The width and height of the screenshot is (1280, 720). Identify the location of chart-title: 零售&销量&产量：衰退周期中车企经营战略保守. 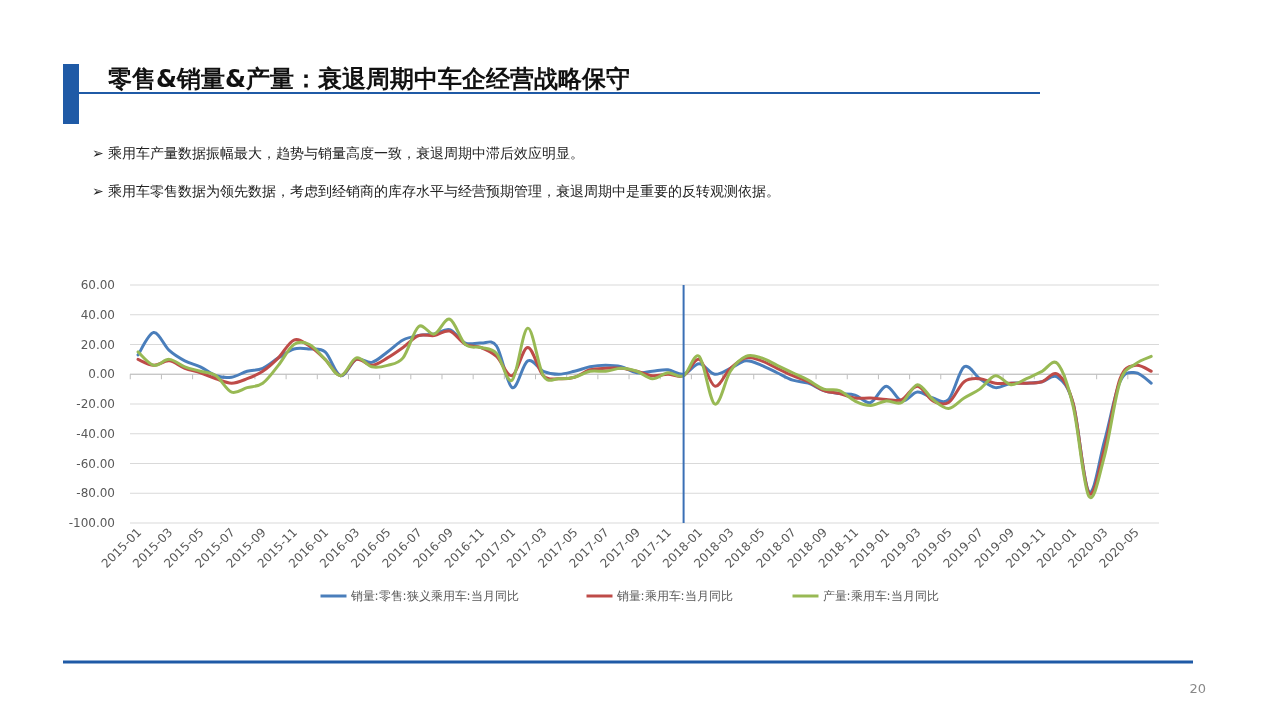
(369, 79).